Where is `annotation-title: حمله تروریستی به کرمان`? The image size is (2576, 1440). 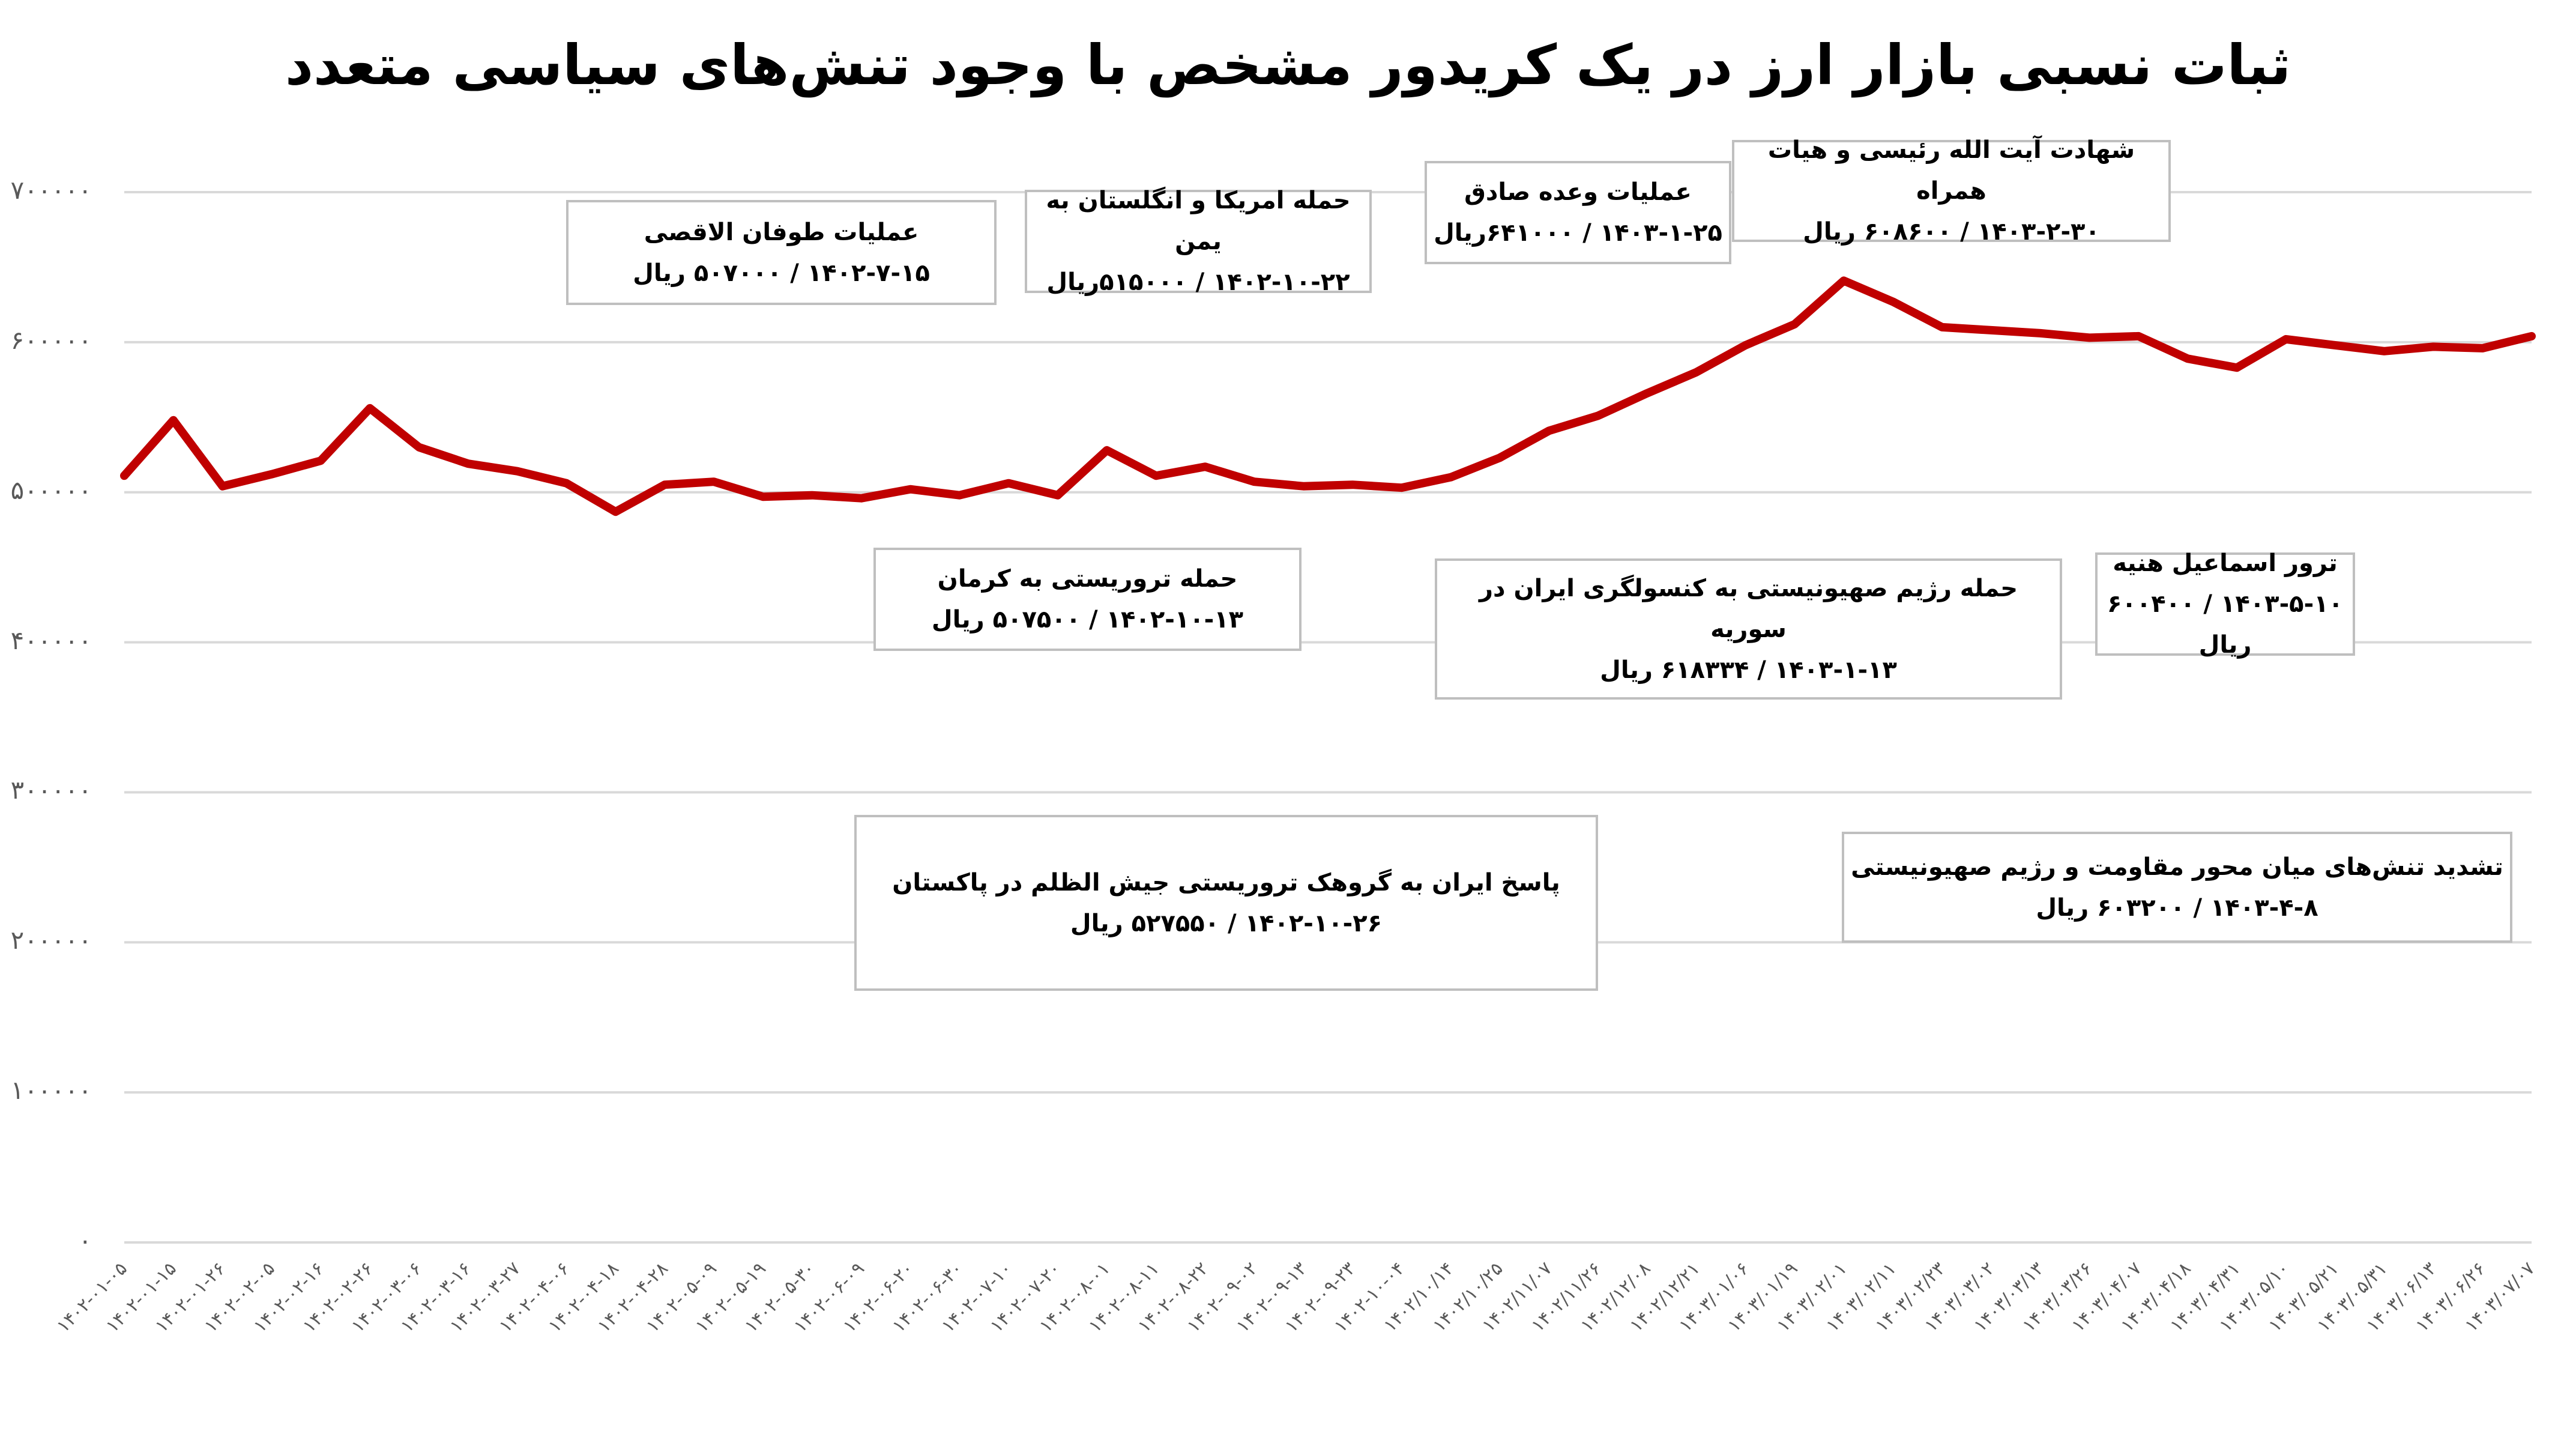 annotation-title: حمله تروریستی به کرمان is located at coordinates (1087, 579).